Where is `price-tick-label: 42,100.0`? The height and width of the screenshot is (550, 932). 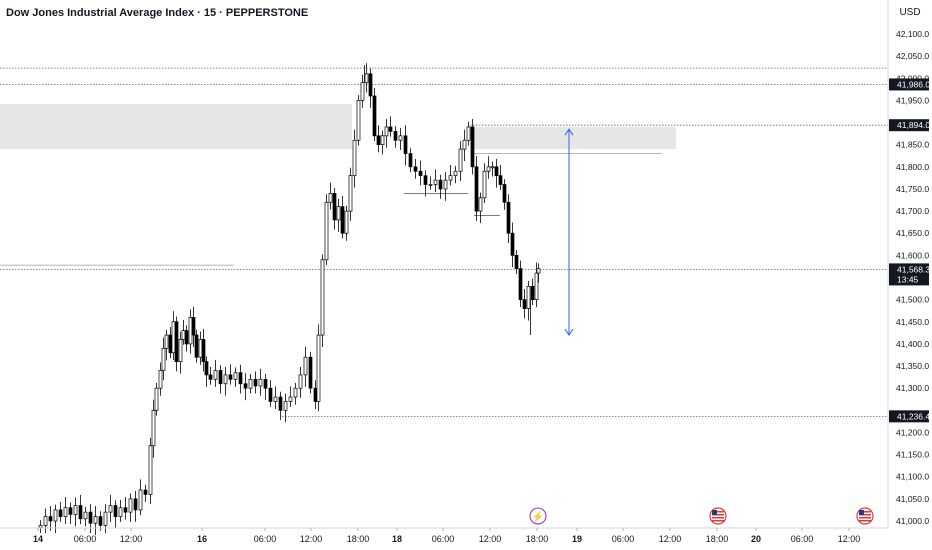 price-tick-label: 42,100.0 is located at coordinates (912, 34).